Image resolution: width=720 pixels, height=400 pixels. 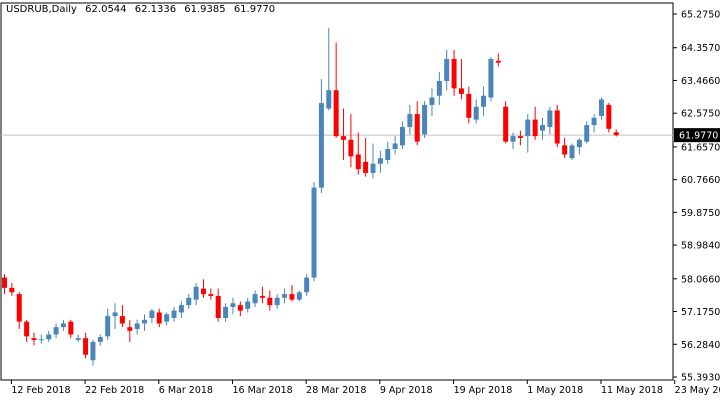 What do you see at coordinates (700, 378) in the screenshot?
I see `y-tick-label: 55.3930` at bounding box center [700, 378].